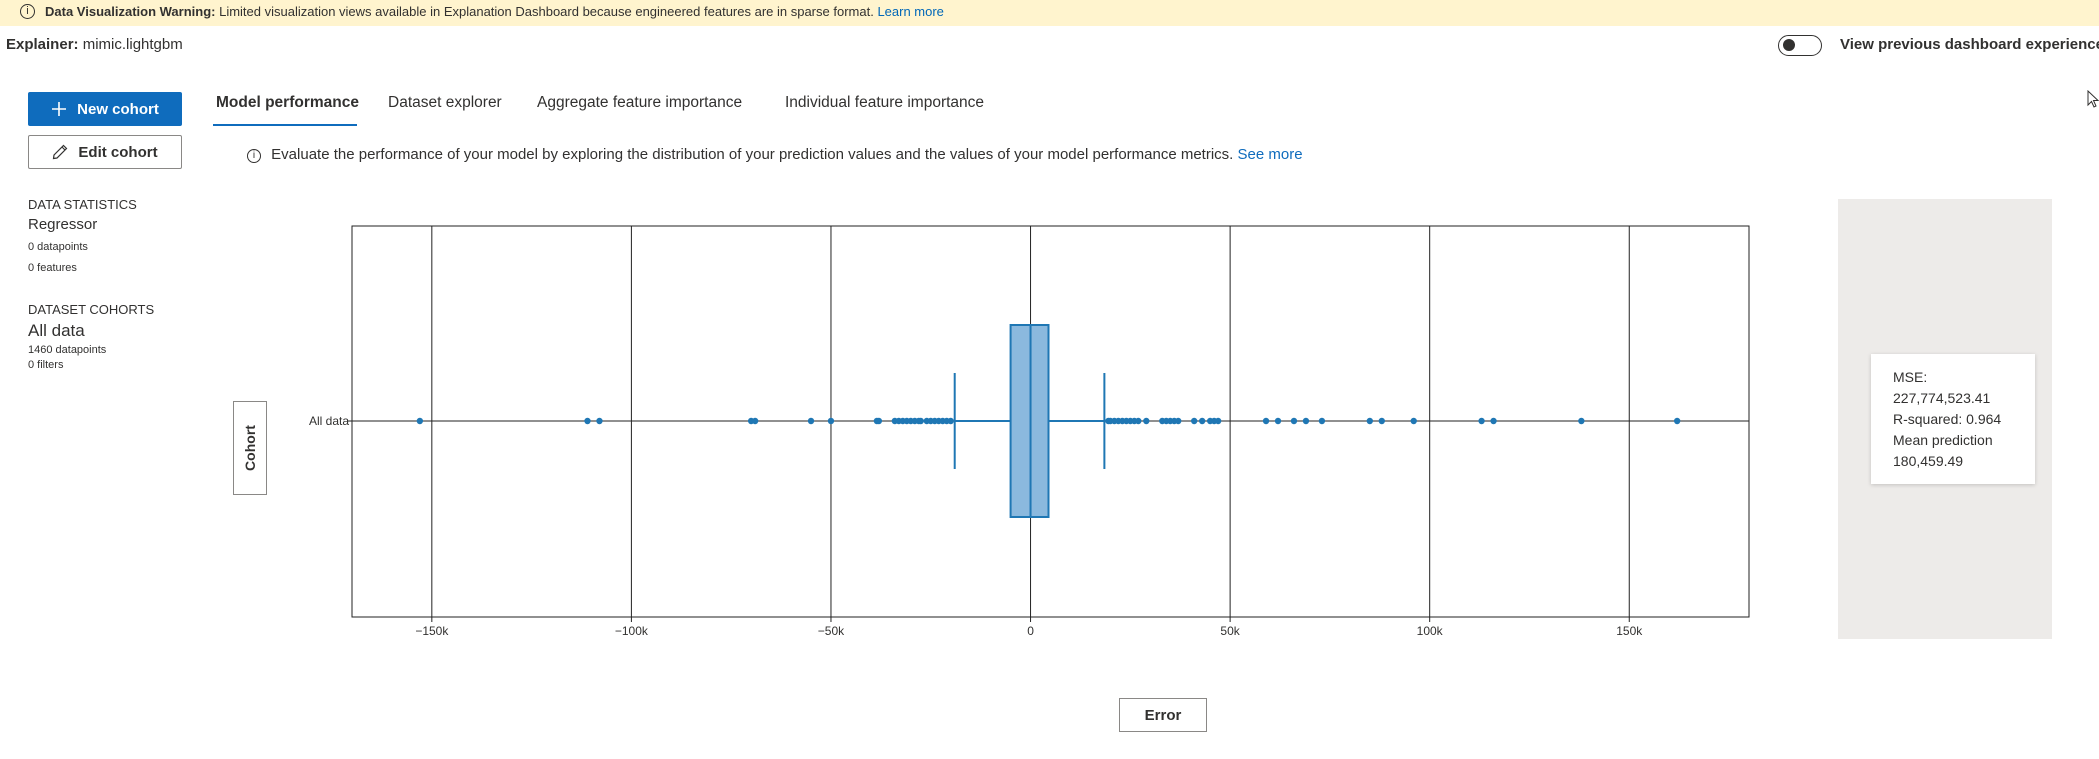  What do you see at coordinates (56, 330) in the screenshot?
I see `cohort-name: All data` at bounding box center [56, 330].